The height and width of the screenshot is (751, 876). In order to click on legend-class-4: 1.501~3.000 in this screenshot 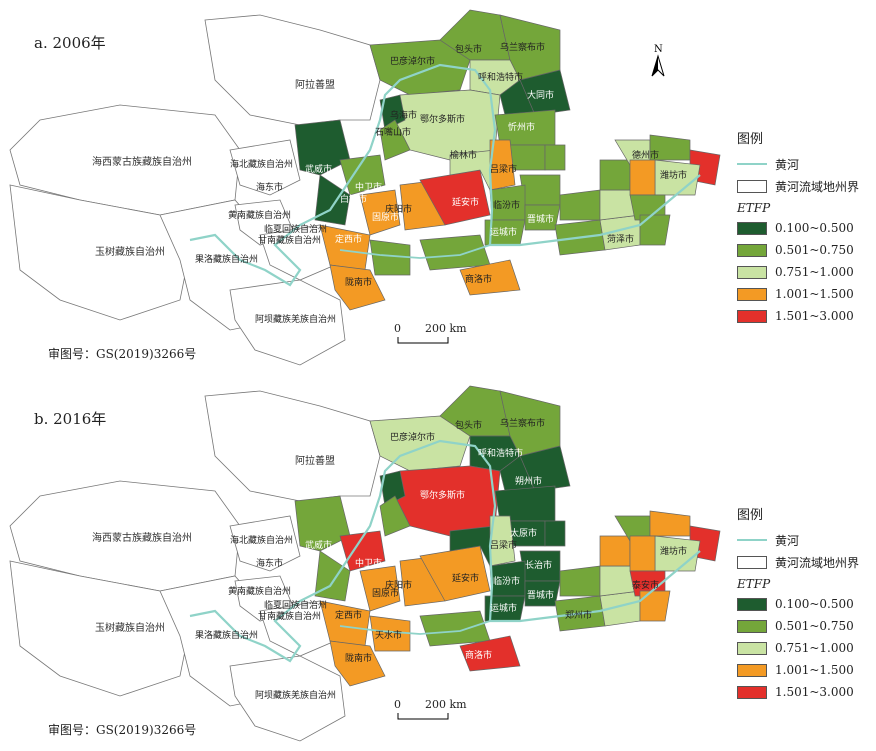, I will do `click(798, 316)`.